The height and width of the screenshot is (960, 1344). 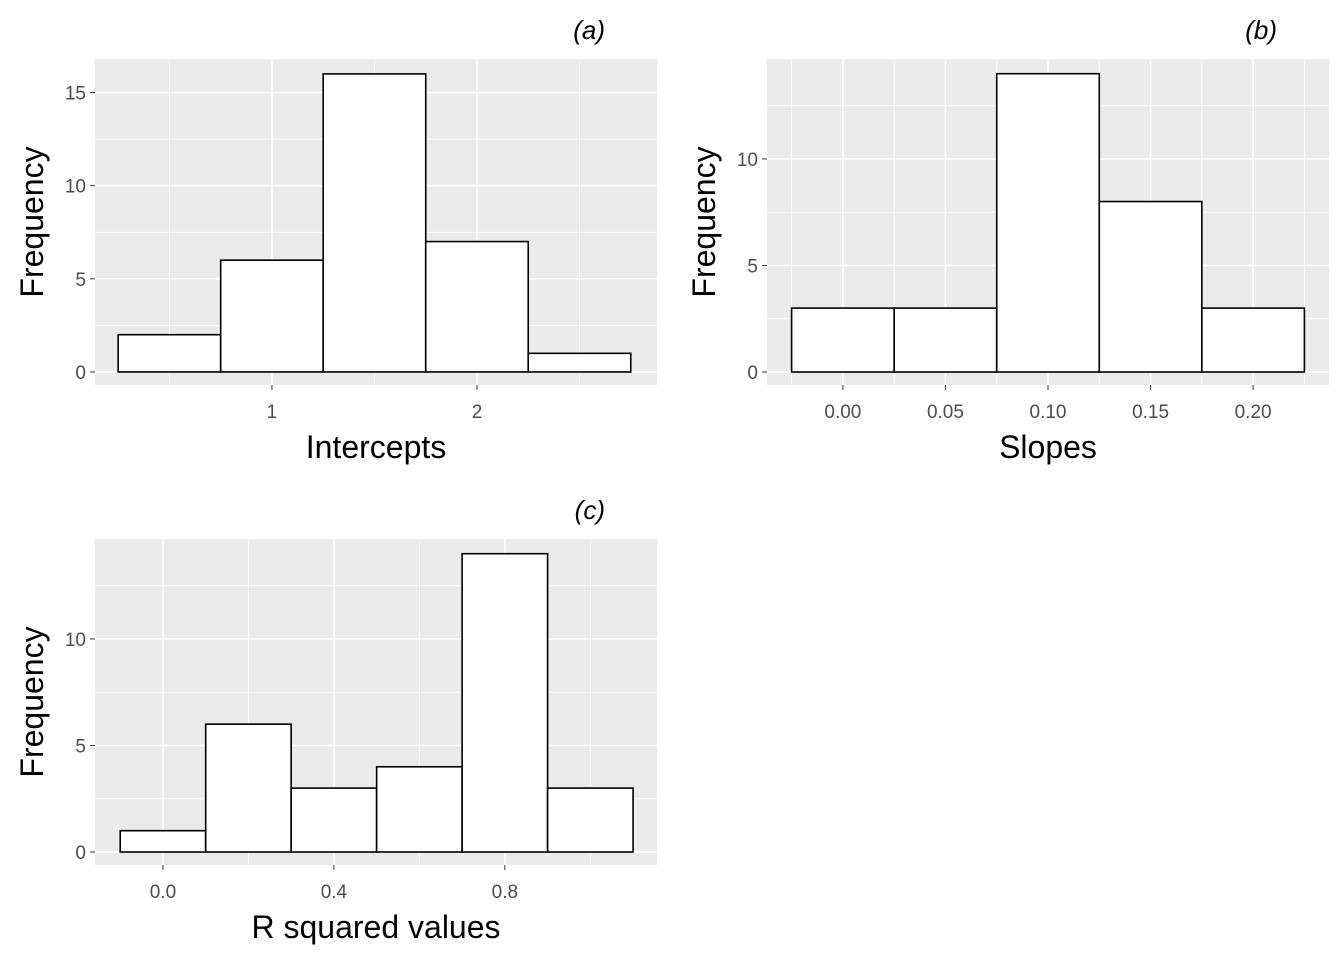 I want to click on x-tick-label: 0.4, so click(x=334, y=892).